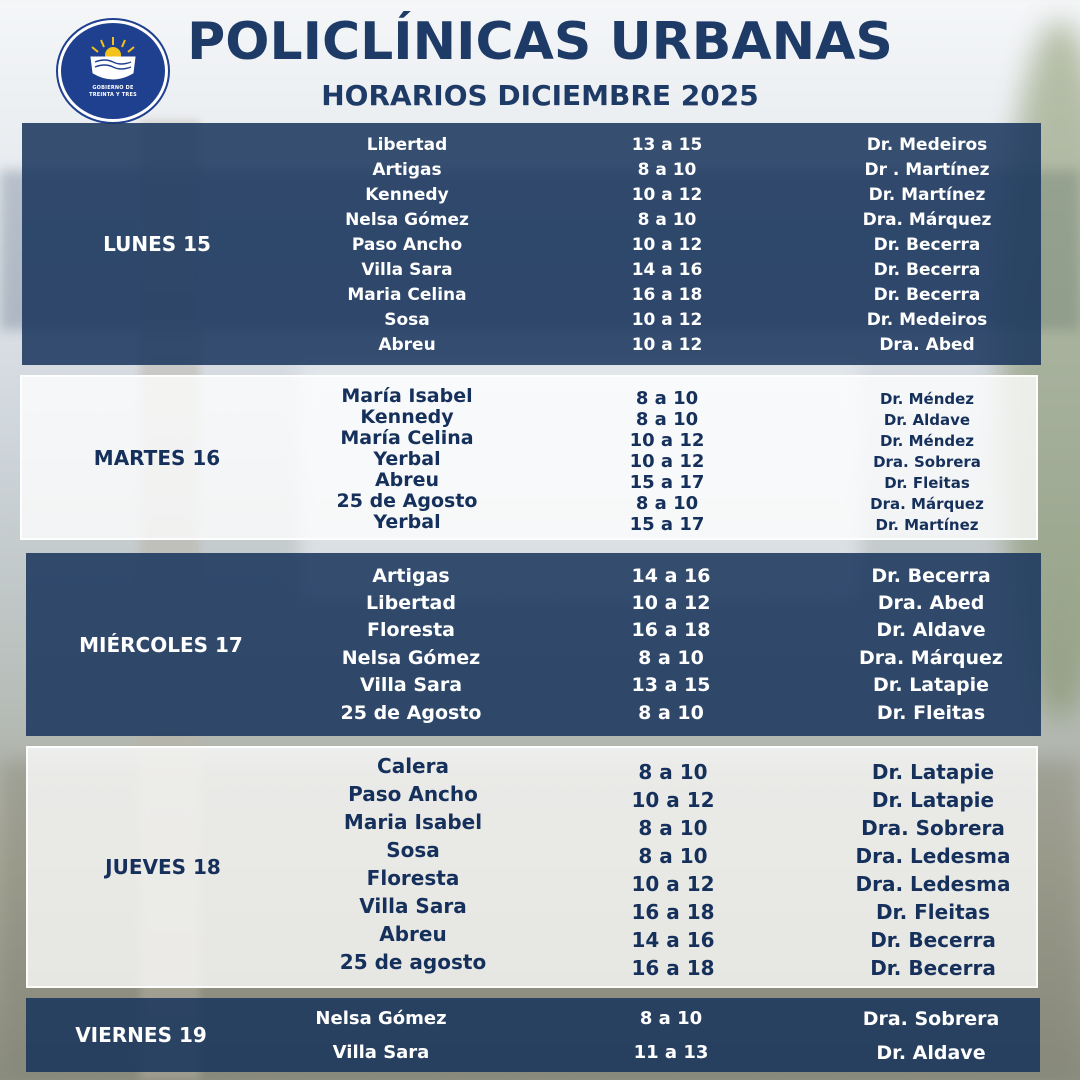 The image size is (1080, 1080). Describe the element at coordinates (163, 867) in the screenshot. I see `day-label: JUEVES 18` at that location.